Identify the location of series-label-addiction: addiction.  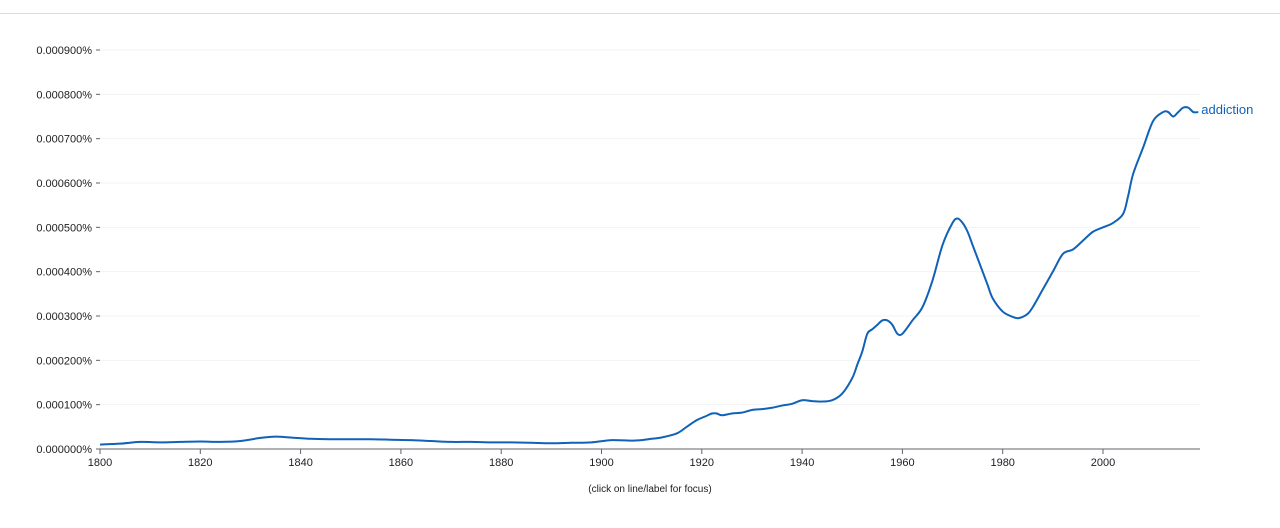
(1227, 109).